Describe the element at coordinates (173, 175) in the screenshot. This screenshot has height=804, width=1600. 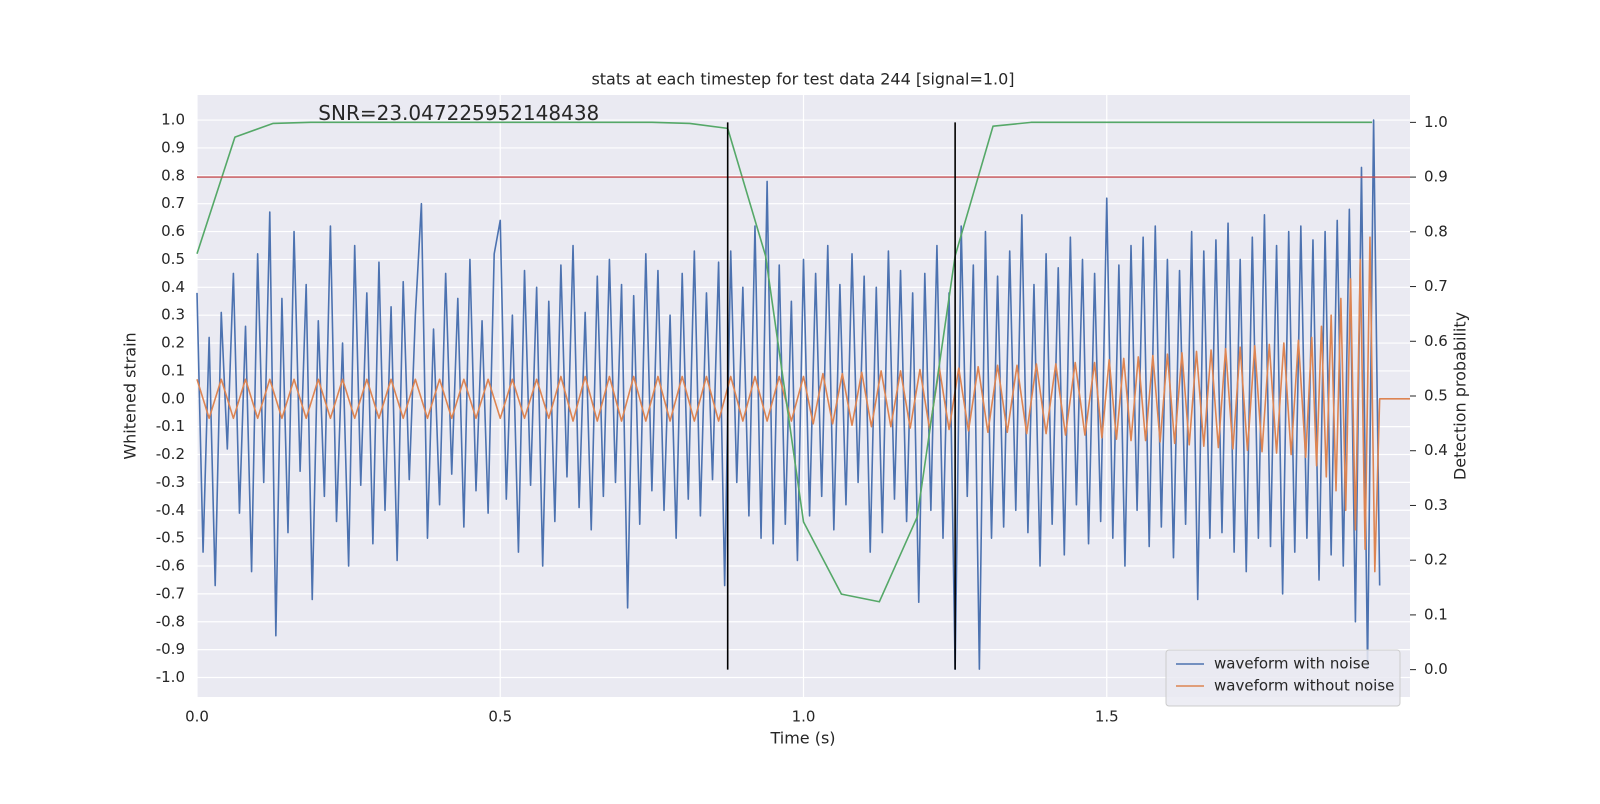
I see `y-tick-label: 0.8` at that location.